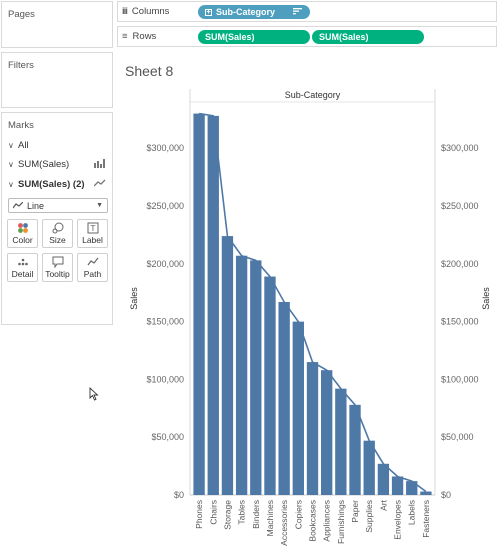  What do you see at coordinates (446, 495) in the screenshot?
I see `y-tick-label-right: $0` at bounding box center [446, 495].